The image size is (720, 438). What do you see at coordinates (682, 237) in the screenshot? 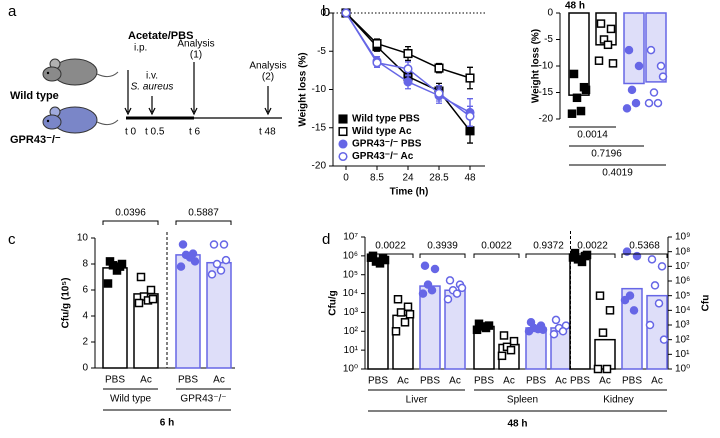
I see `y-tick-label: 10⁹` at bounding box center [682, 237].